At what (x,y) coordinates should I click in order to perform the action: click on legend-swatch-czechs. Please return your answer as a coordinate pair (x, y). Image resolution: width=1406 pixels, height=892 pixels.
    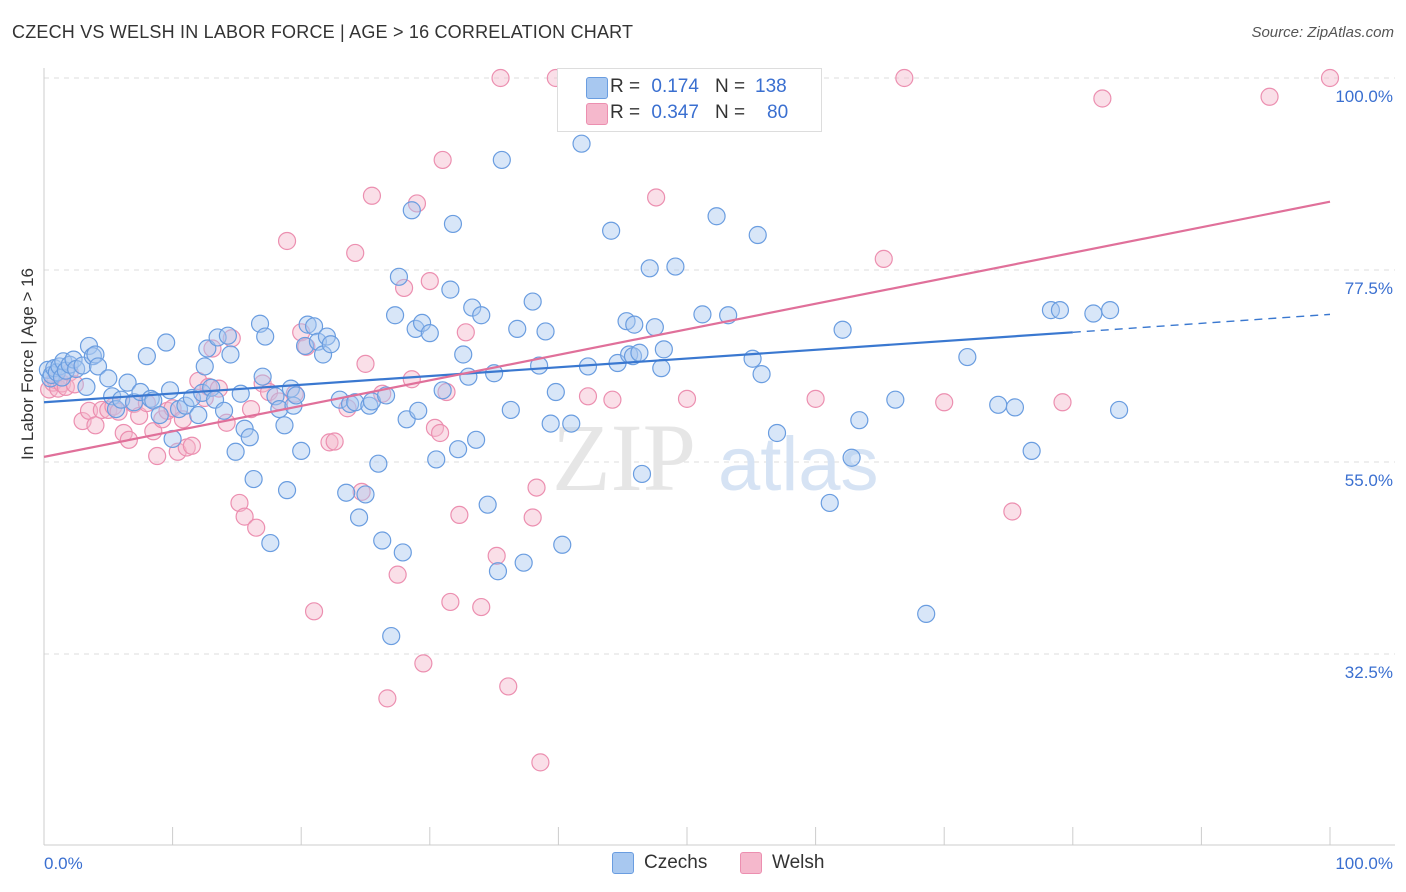
    Looking at the image, I should click on (623, 863).